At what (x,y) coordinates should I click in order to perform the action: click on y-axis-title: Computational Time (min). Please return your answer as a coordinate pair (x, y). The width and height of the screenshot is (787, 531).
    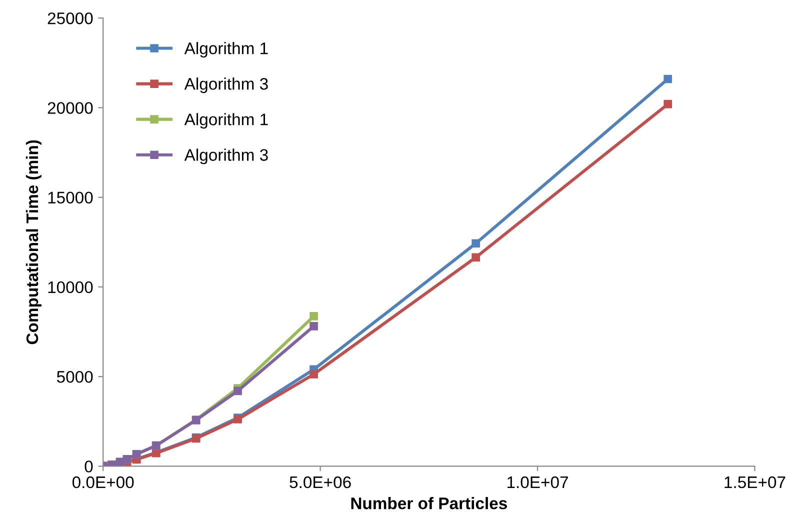
    Looking at the image, I should click on (34, 242).